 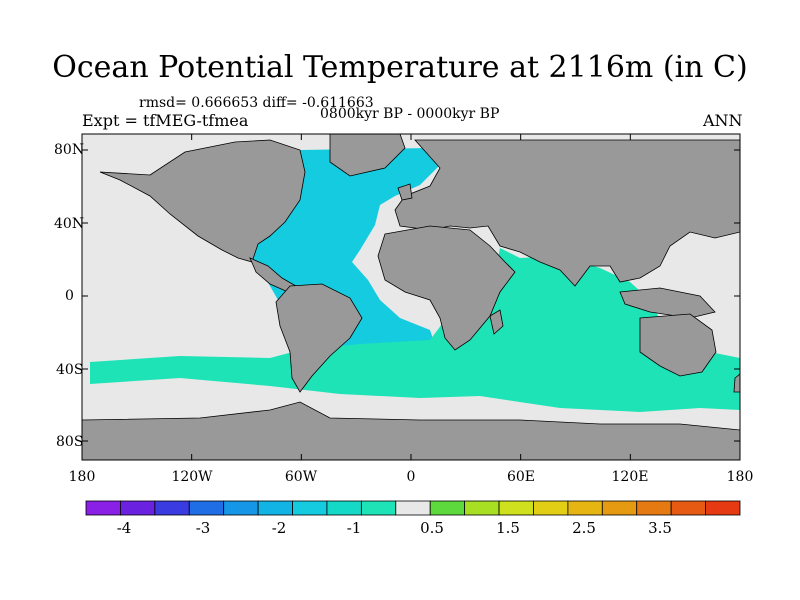 I want to click on lat-label-0: 0, so click(x=69, y=296).